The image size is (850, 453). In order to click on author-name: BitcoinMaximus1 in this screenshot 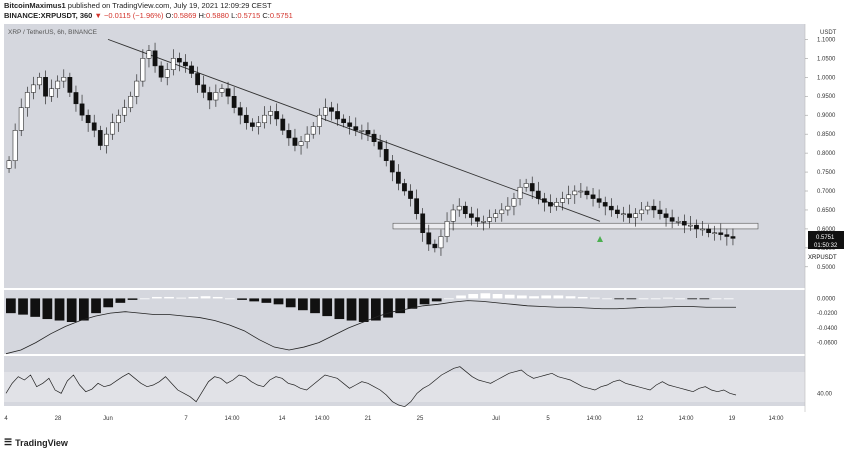, I will do `click(35, 5)`.